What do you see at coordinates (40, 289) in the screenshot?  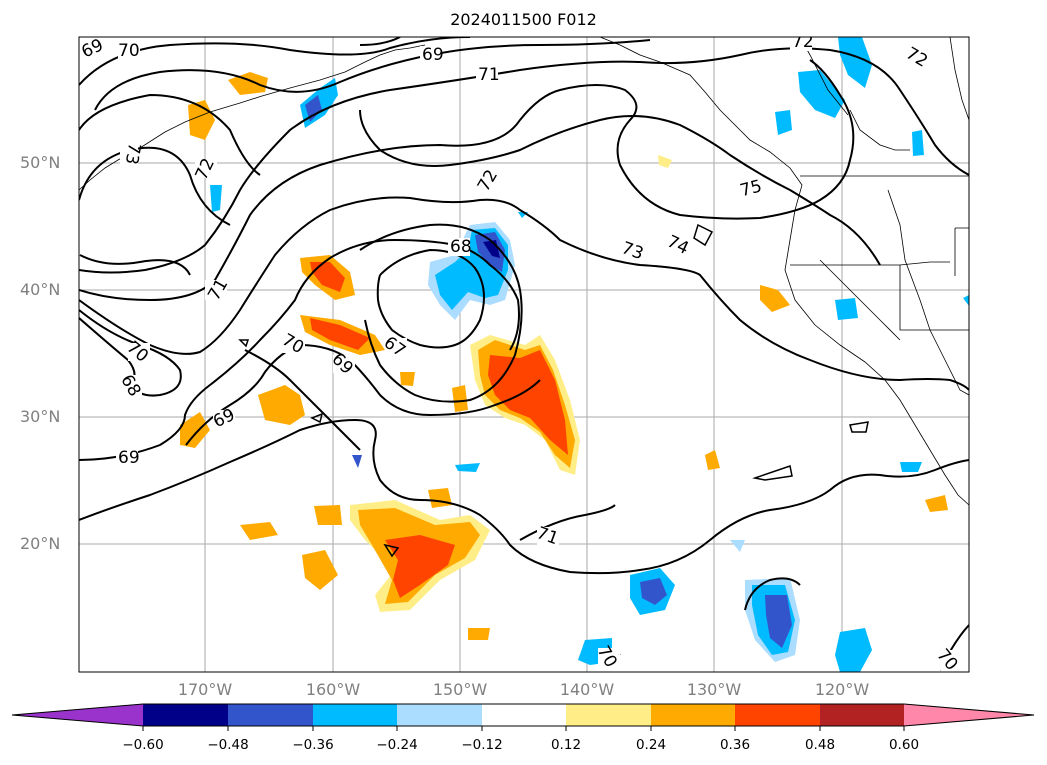 I see `lat-label: 40°N` at bounding box center [40, 289].